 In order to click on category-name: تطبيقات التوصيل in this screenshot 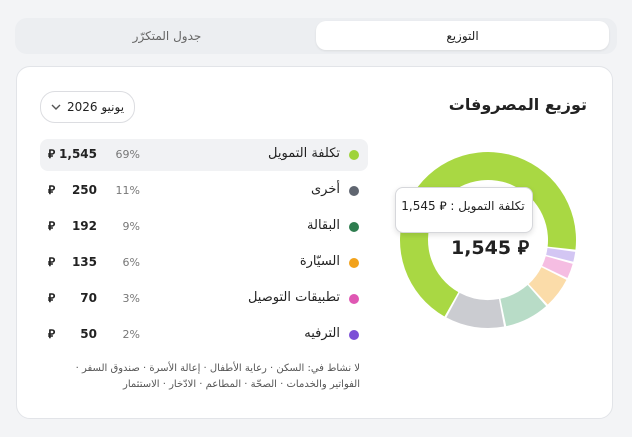, I will do `click(293, 297)`.